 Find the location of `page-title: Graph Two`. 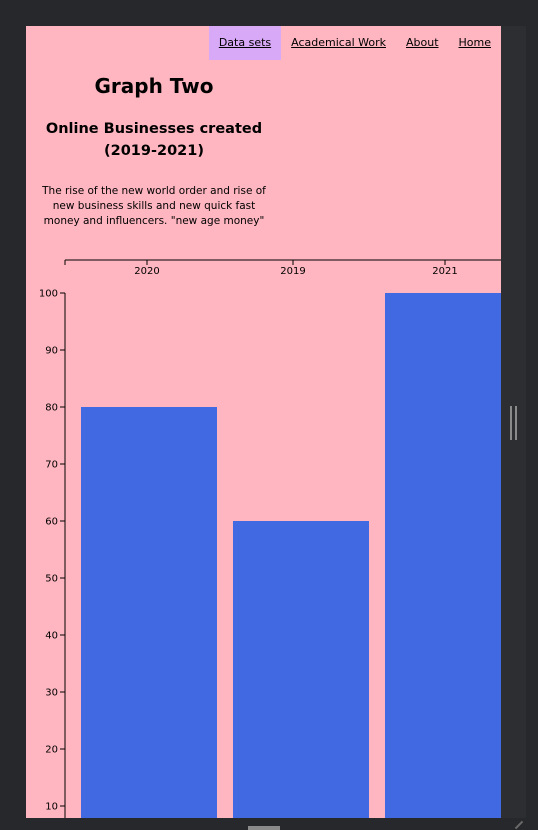

page-title: Graph Two is located at coordinates (154, 86).